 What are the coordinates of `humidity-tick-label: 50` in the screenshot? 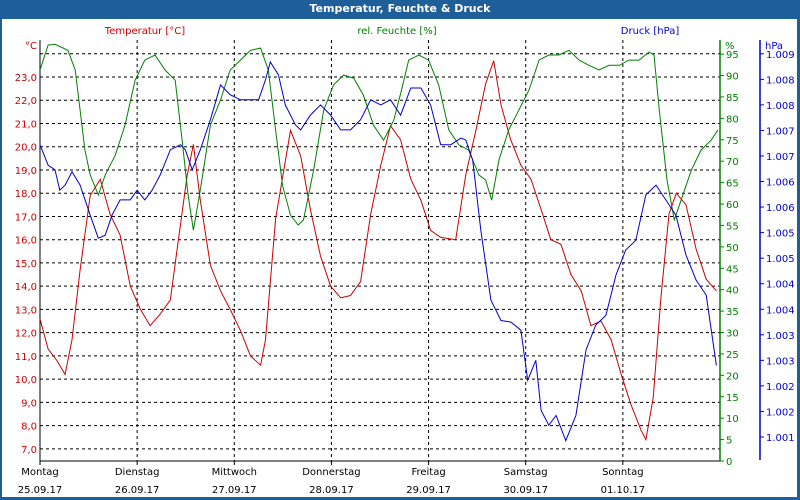 It's located at (732, 248).